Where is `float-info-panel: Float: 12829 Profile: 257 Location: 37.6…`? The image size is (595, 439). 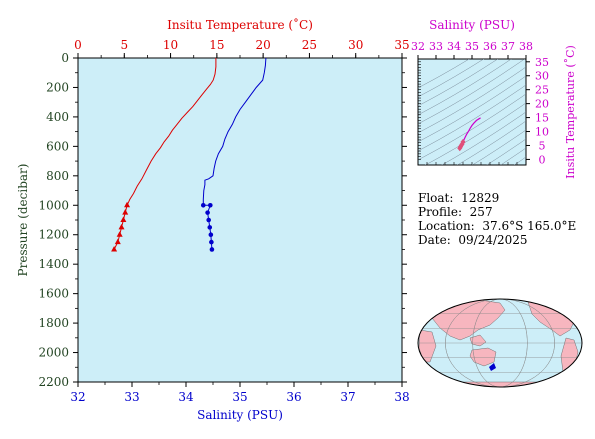
float-info-panel: Float: 12829 Profile: 257 Location: 37.6… is located at coordinates (497, 219).